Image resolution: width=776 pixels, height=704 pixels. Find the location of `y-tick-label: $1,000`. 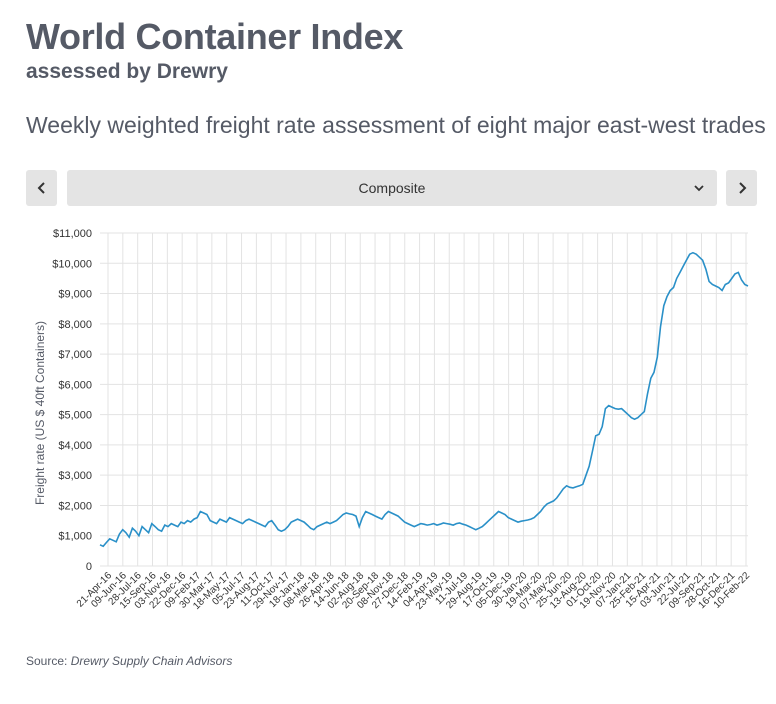

y-tick-label: $1,000 is located at coordinates (75, 537).